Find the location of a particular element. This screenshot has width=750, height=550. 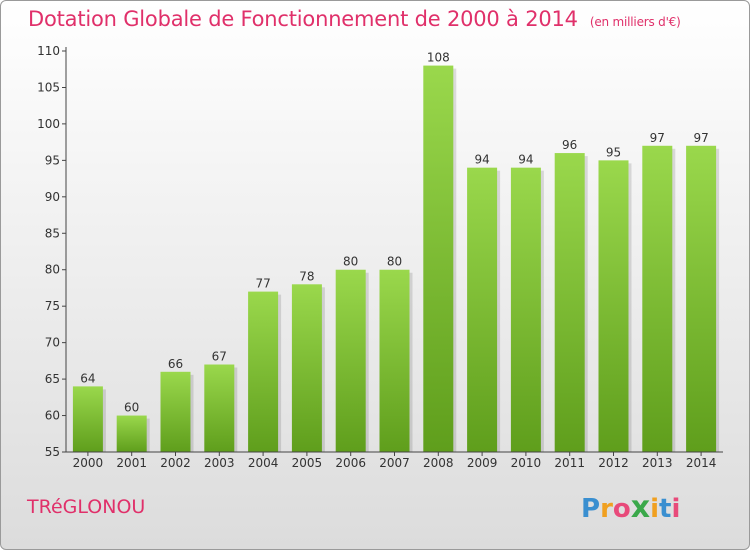

y-tick-label: 55 is located at coordinates (52, 452).